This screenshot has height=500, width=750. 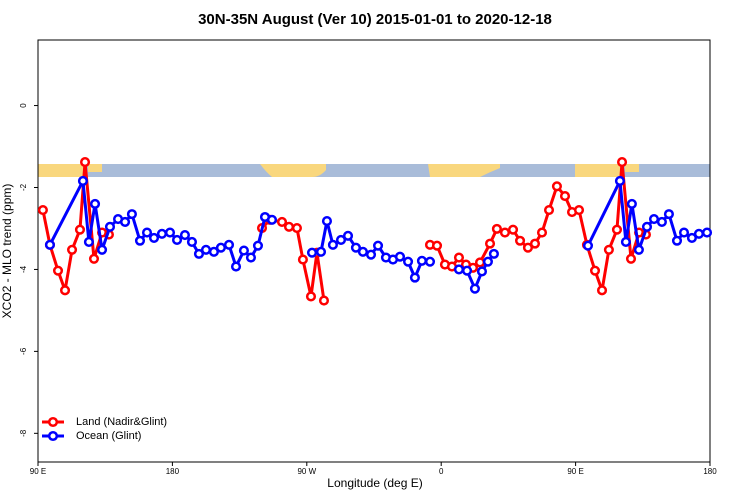 What do you see at coordinates (306, 471) in the screenshot?
I see `x-tick-label: 90 W` at bounding box center [306, 471].